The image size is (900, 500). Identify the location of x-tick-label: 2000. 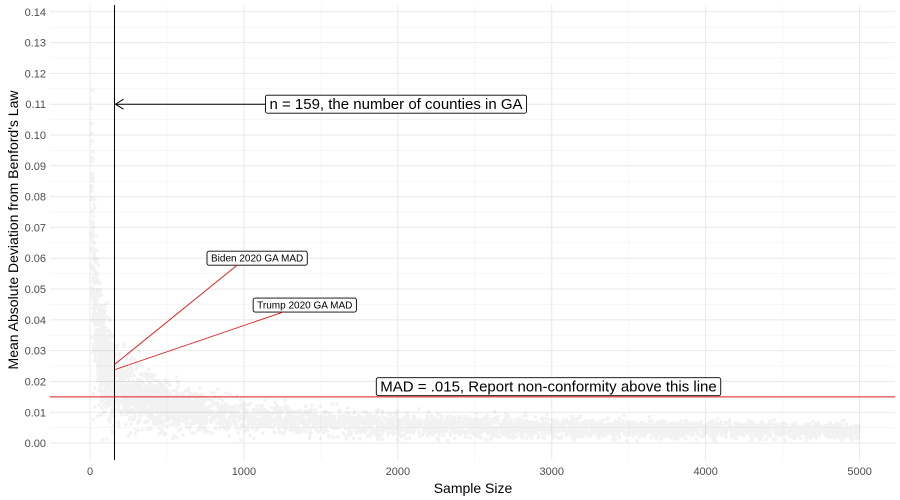
(398, 472).